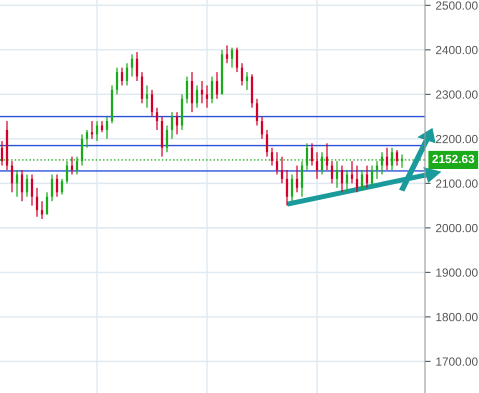 This screenshot has width=479, height=393. Describe the element at coordinates (457, 272) in the screenshot. I see `y-tick-label: 1900.00` at that location.